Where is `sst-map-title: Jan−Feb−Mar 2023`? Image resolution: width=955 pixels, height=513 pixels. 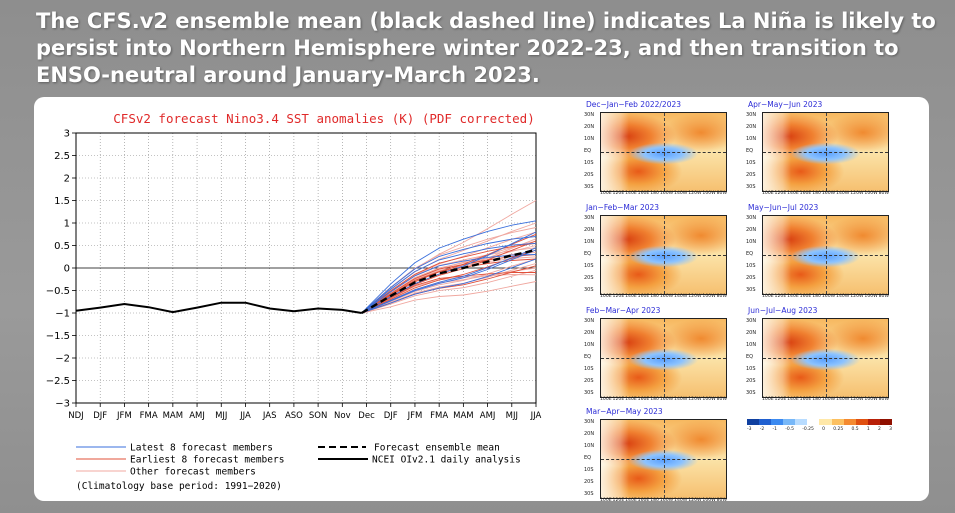
sst-map-title: Jan−Feb−Mar 2023 is located at coordinates (623, 207).